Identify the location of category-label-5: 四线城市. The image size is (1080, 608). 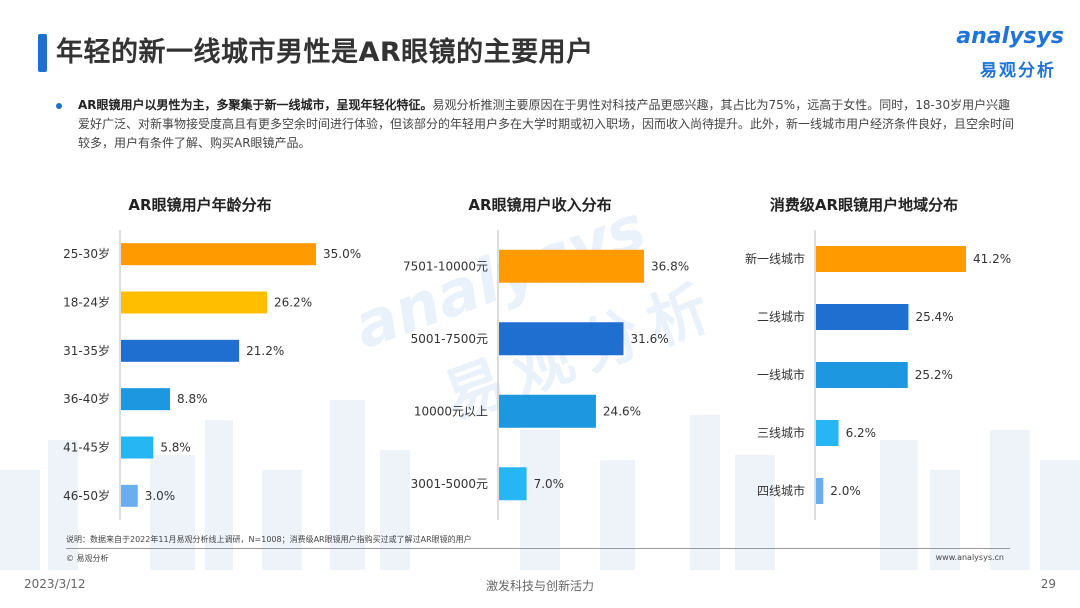
(781, 490).